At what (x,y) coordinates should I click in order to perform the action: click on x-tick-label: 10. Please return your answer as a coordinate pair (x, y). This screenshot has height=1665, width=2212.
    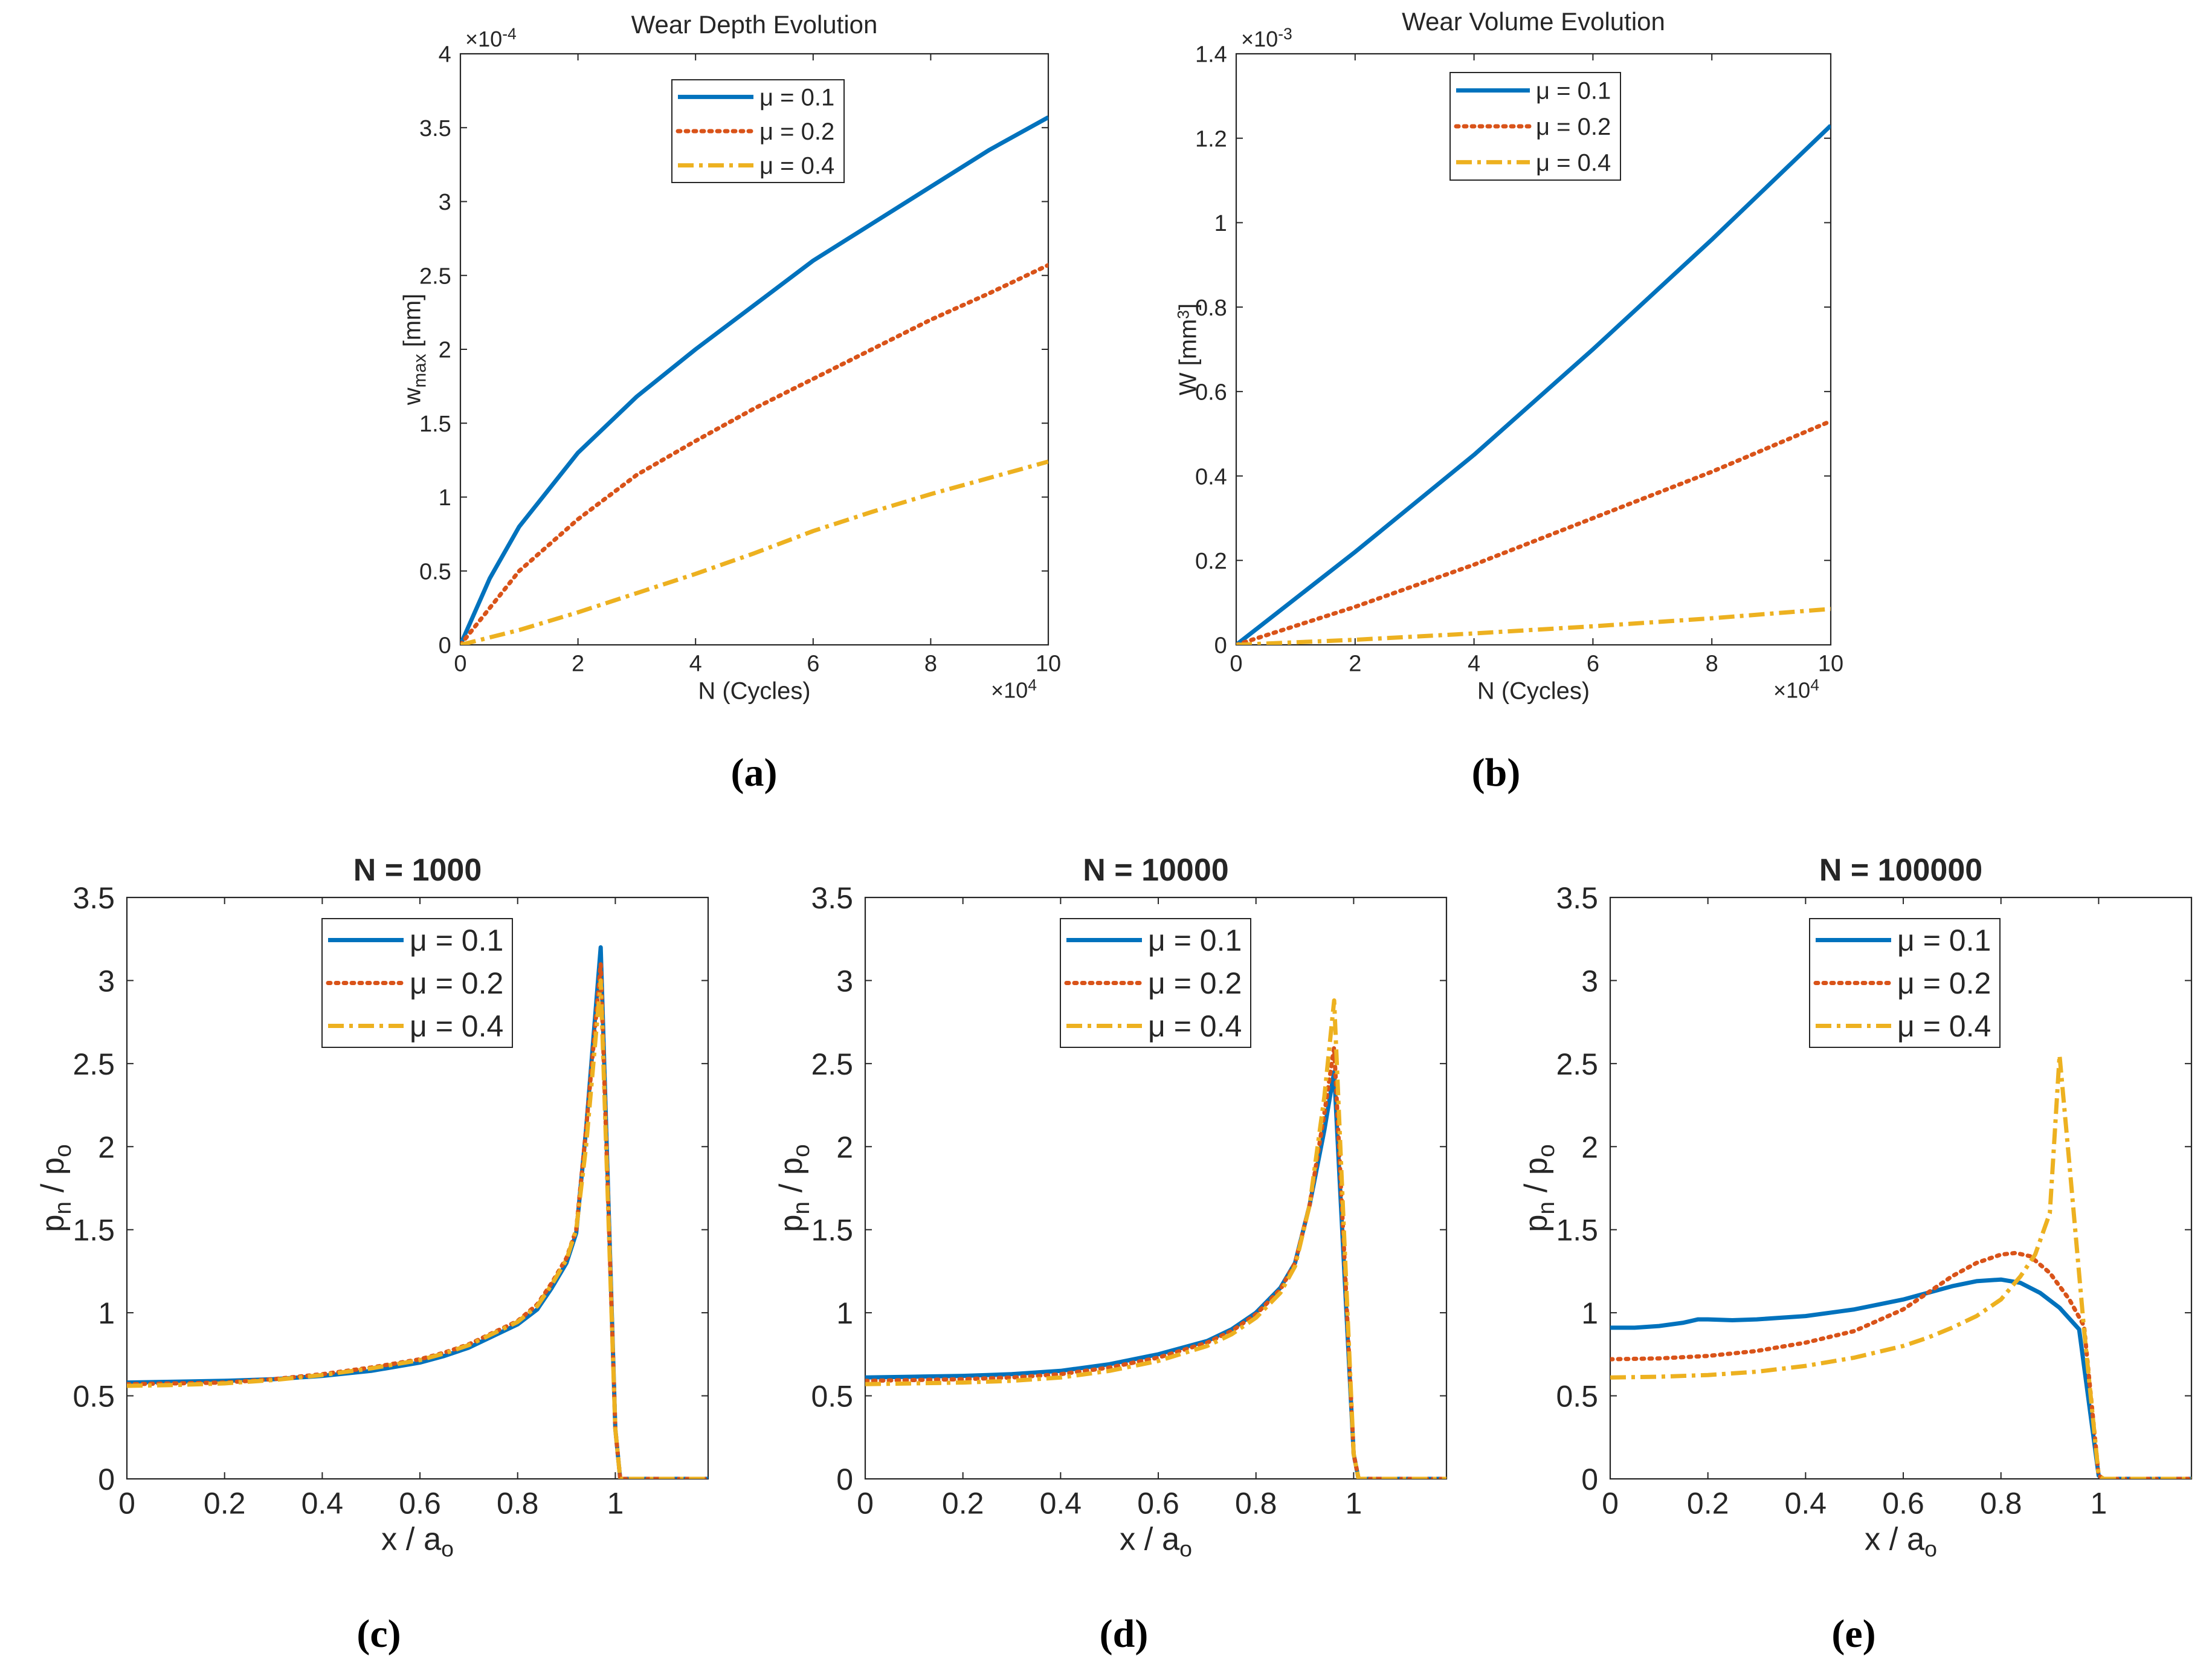
    Looking at the image, I should click on (1830, 664).